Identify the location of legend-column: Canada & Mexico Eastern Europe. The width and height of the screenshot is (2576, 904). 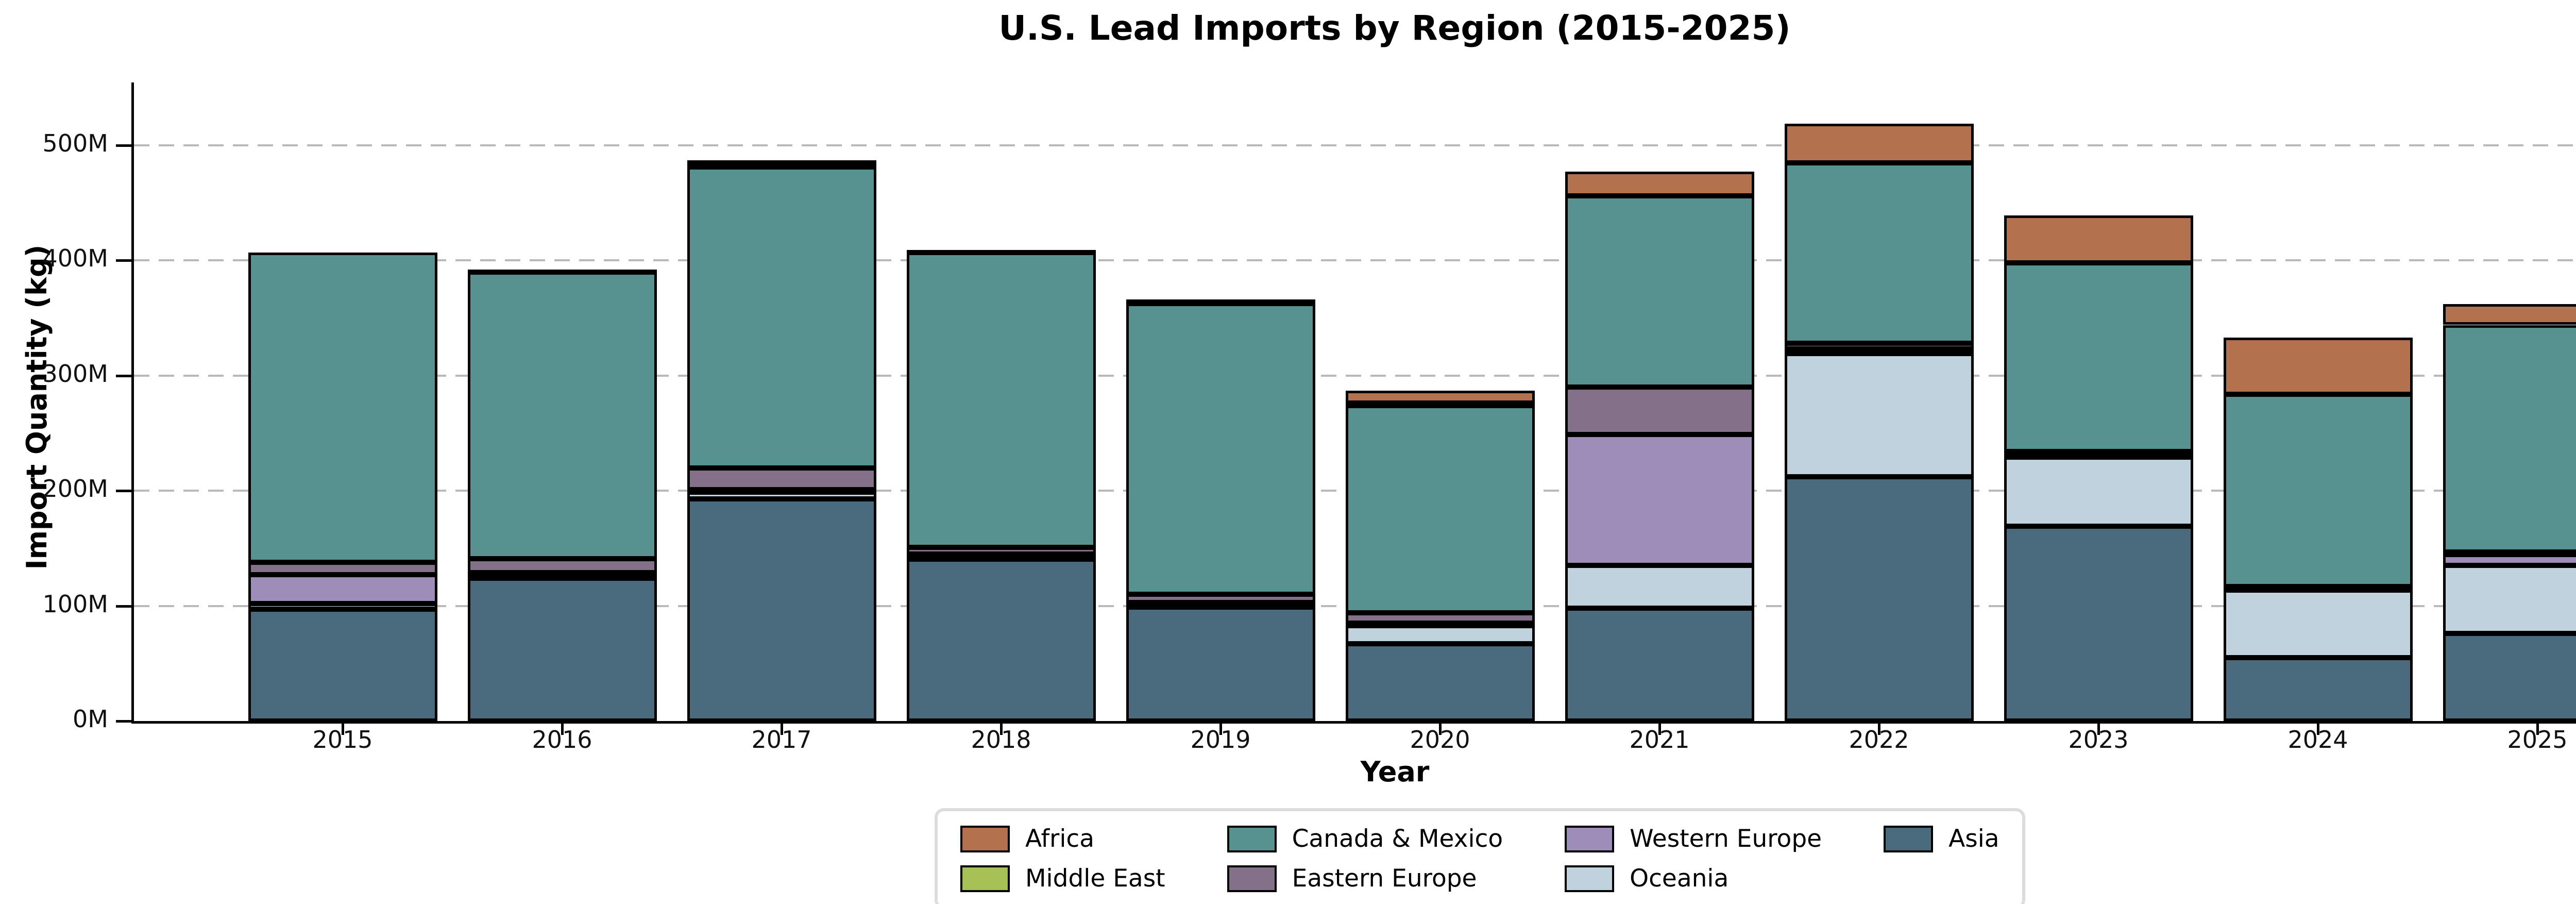
(1365, 859).